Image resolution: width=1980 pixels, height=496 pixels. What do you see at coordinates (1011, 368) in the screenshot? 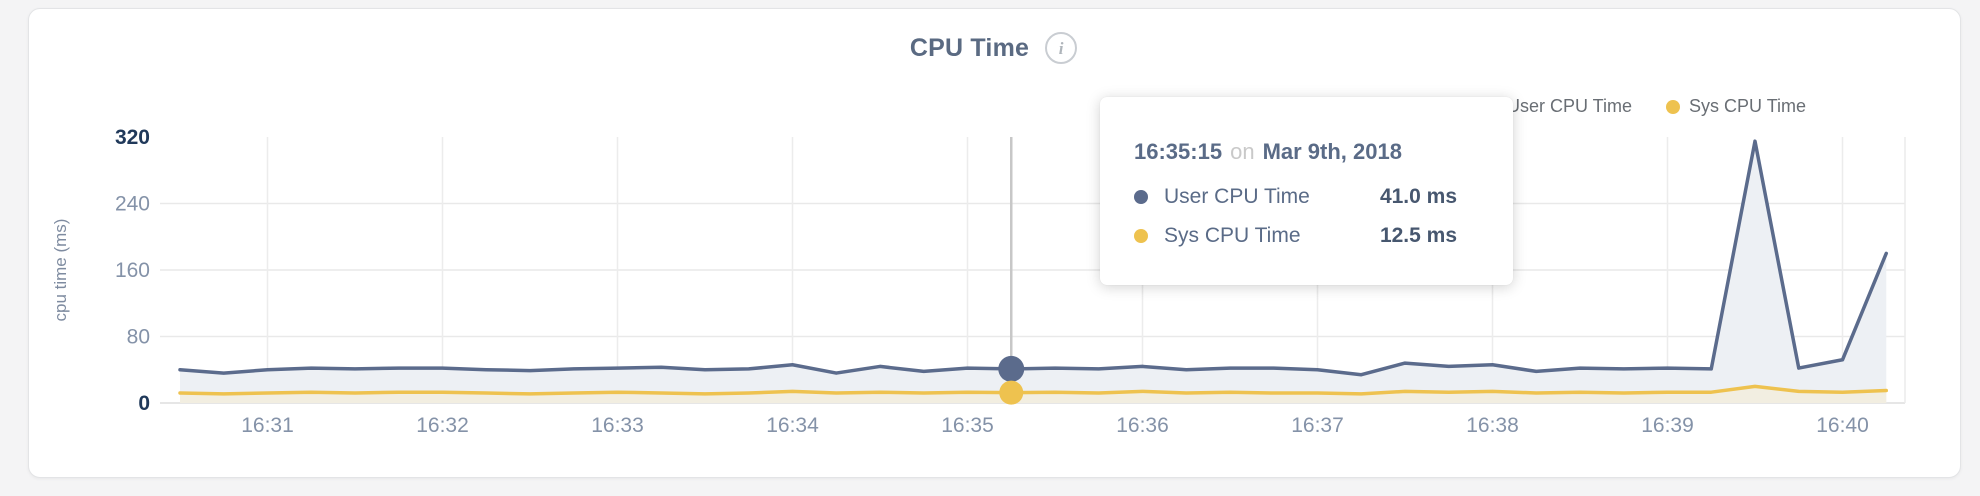
I see `selected-point-user` at bounding box center [1011, 368].